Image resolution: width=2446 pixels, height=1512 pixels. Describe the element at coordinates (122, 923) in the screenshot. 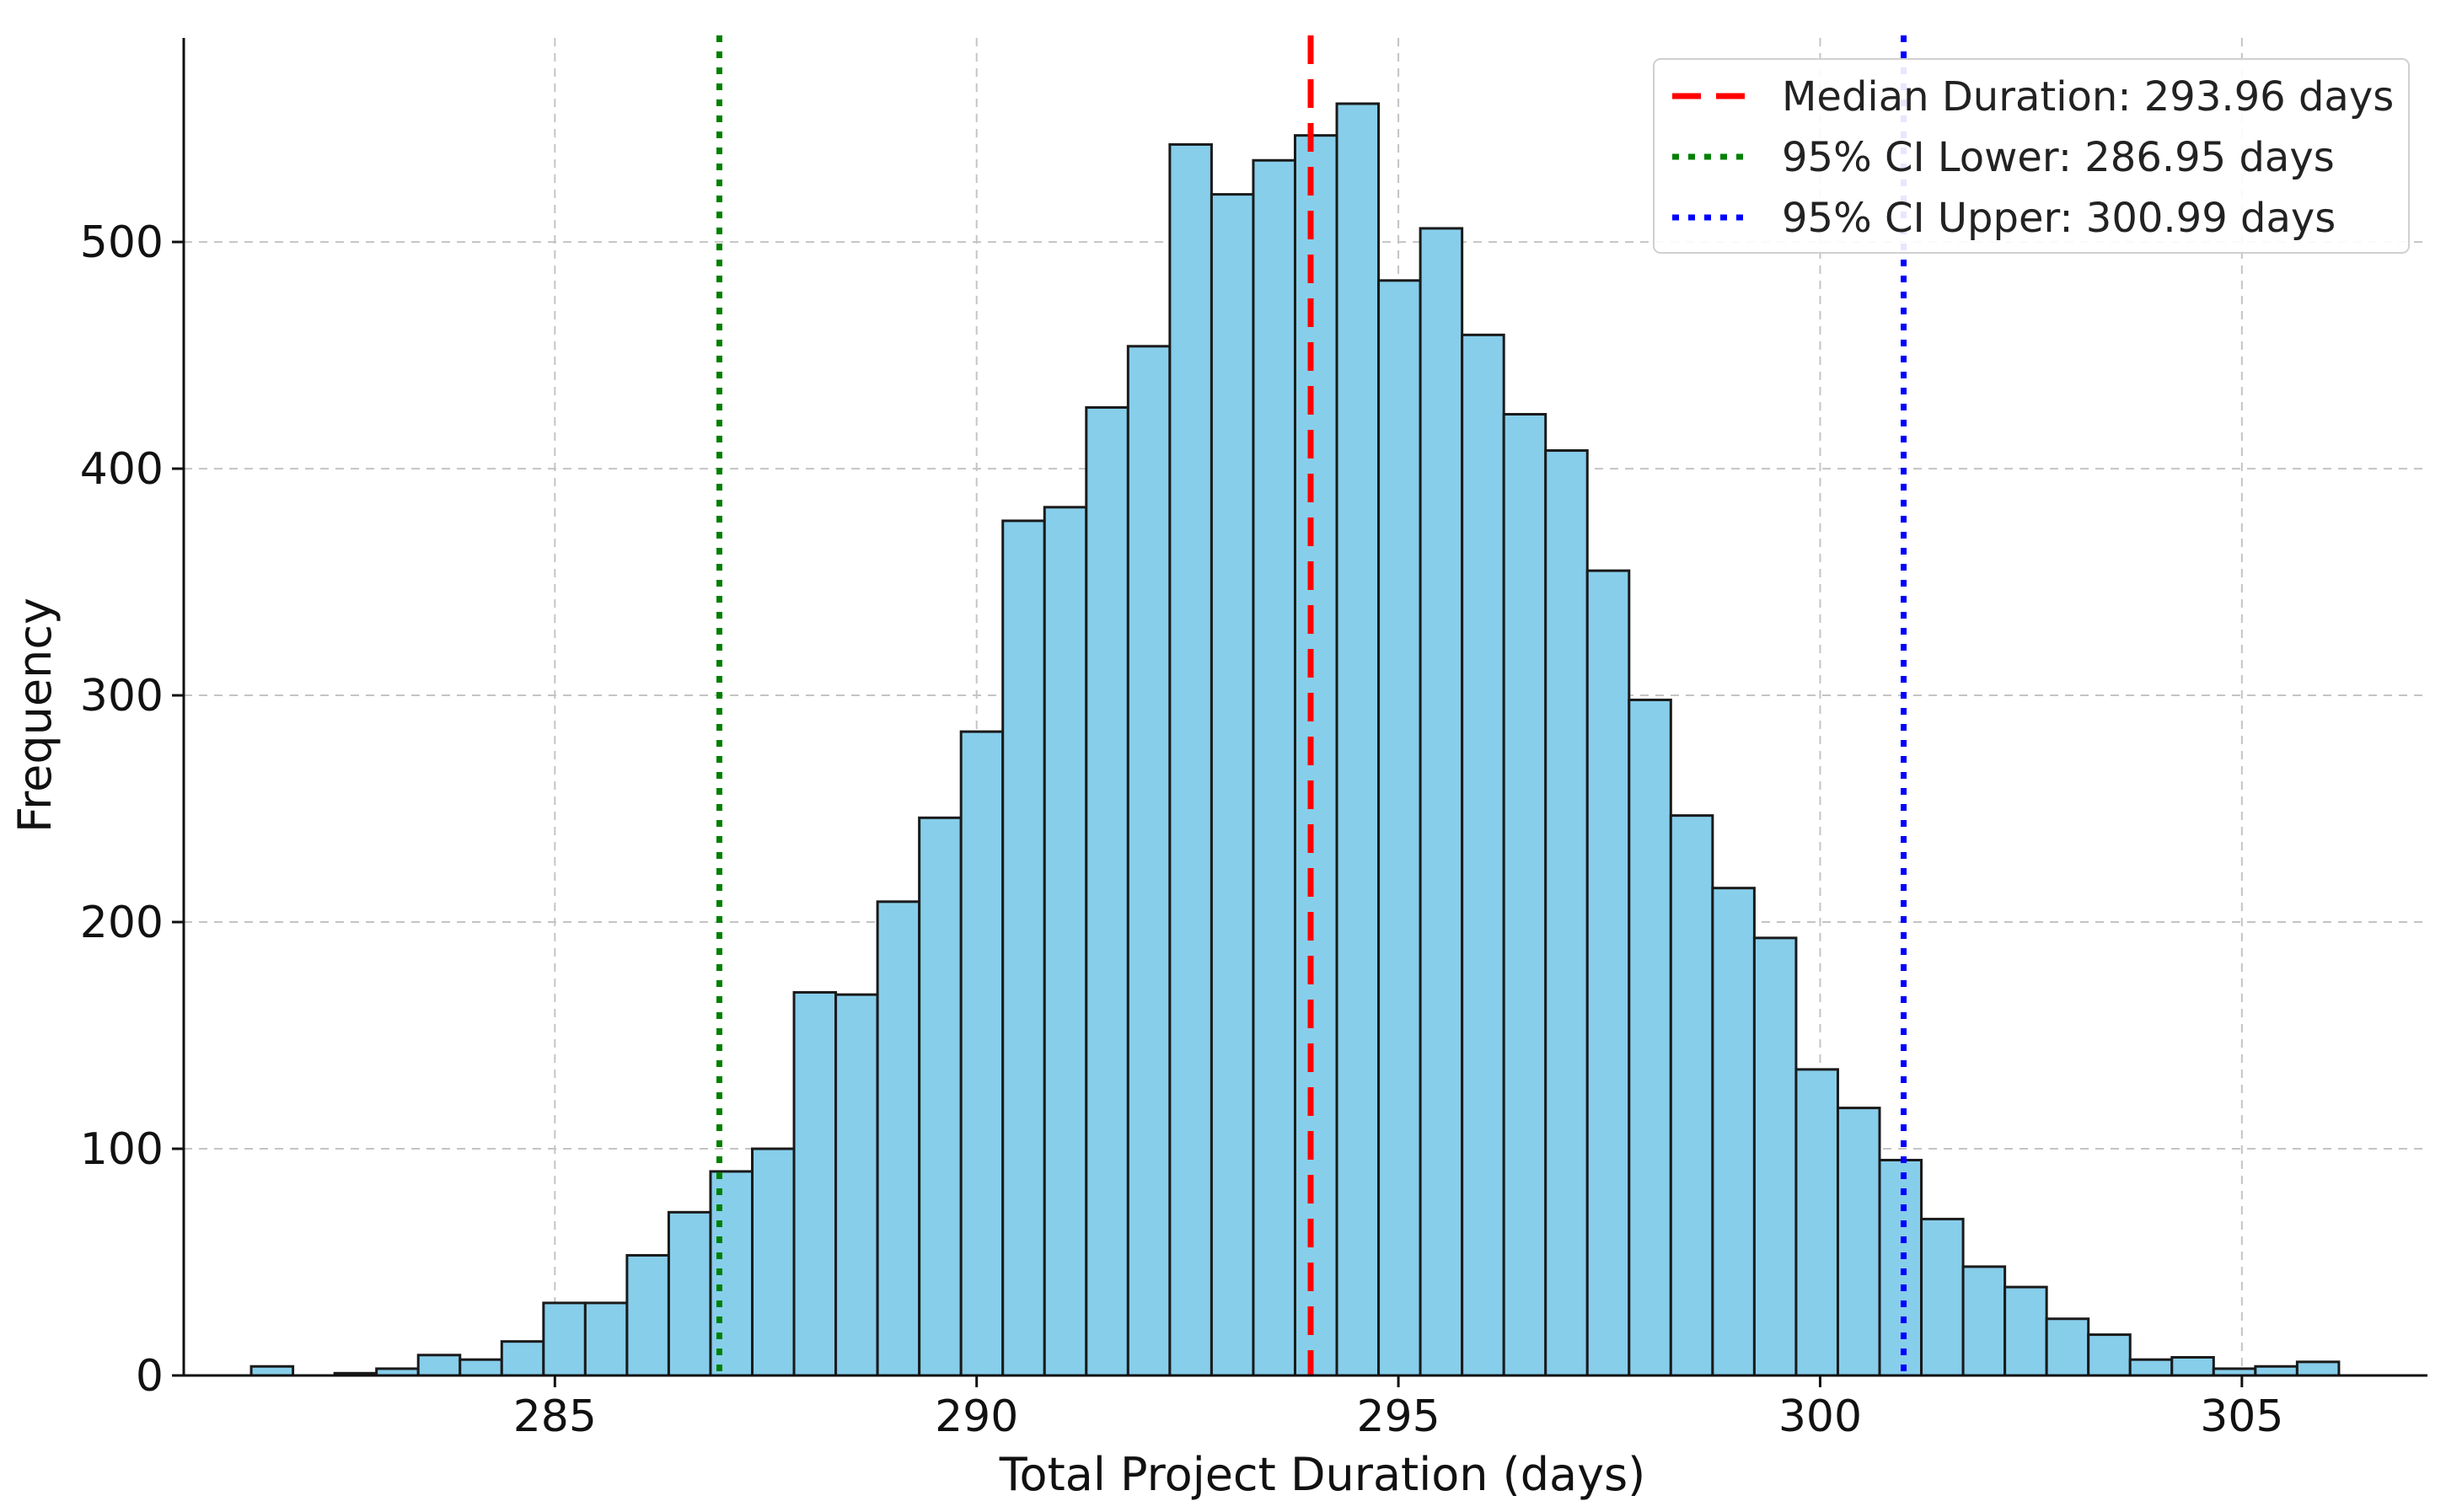

I see `y-tick-label: 200` at that location.